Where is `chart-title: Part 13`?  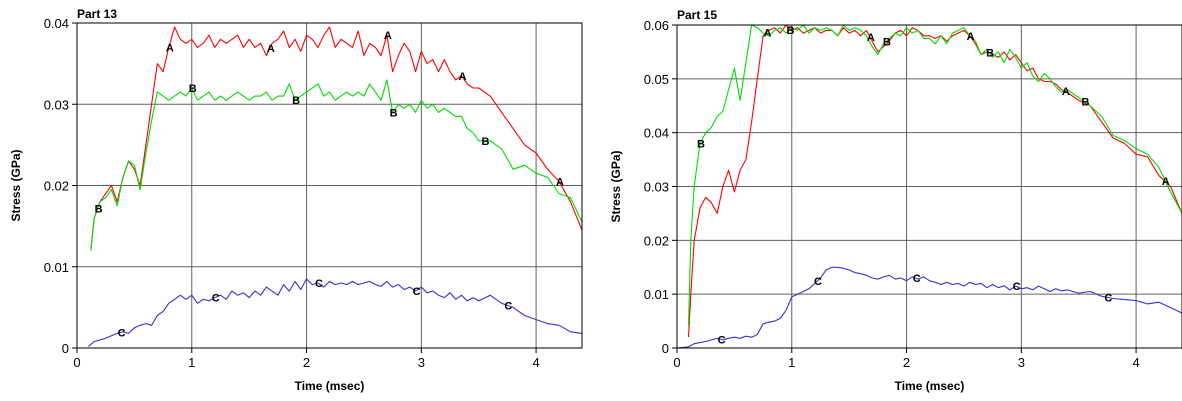 chart-title: Part 13 is located at coordinates (97, 14).